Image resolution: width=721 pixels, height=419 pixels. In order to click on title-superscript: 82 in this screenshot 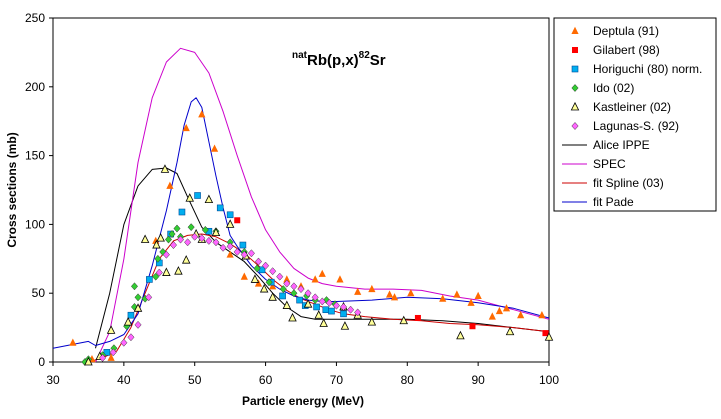, I will do `click(365, 55)`.